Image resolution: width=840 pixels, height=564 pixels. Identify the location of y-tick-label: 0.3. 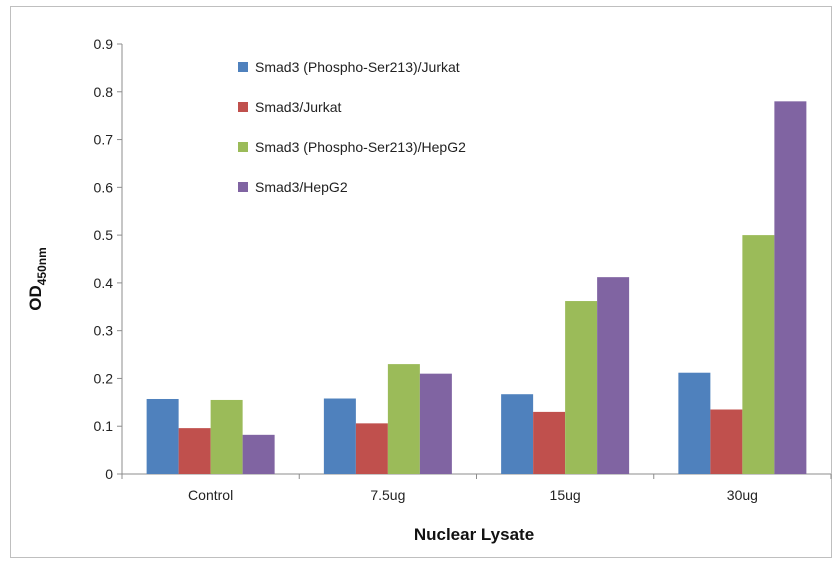
(104, 331).